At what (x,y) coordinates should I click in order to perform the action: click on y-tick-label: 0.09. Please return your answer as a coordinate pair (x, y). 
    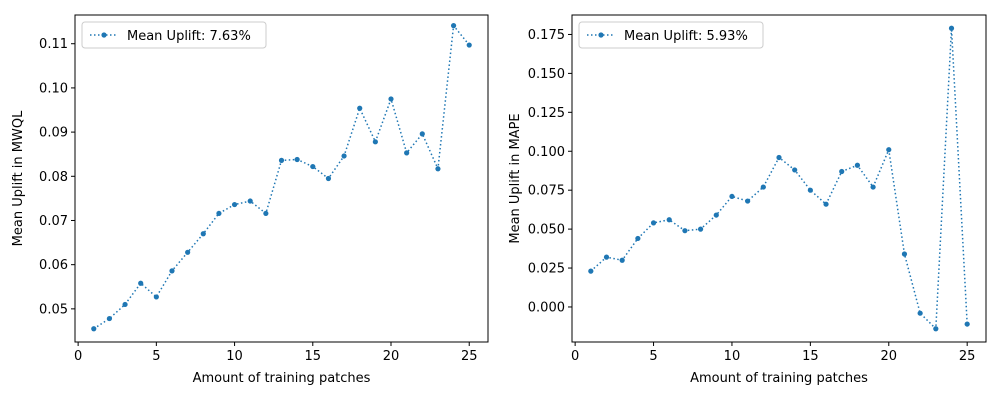
    Looking at the image, I should click on (53, 133).